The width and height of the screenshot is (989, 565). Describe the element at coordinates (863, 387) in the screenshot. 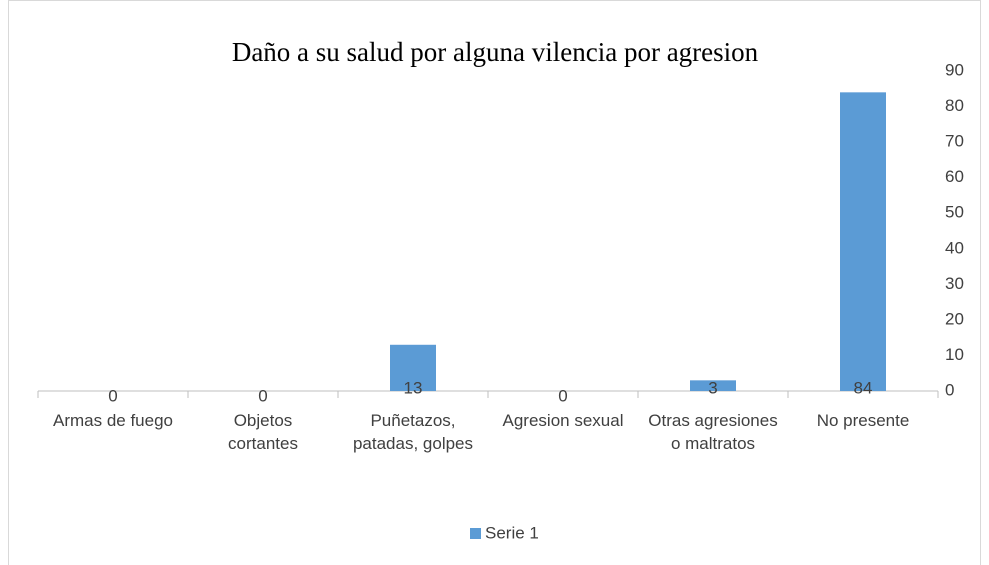

I see `data-label: 84` at that location.